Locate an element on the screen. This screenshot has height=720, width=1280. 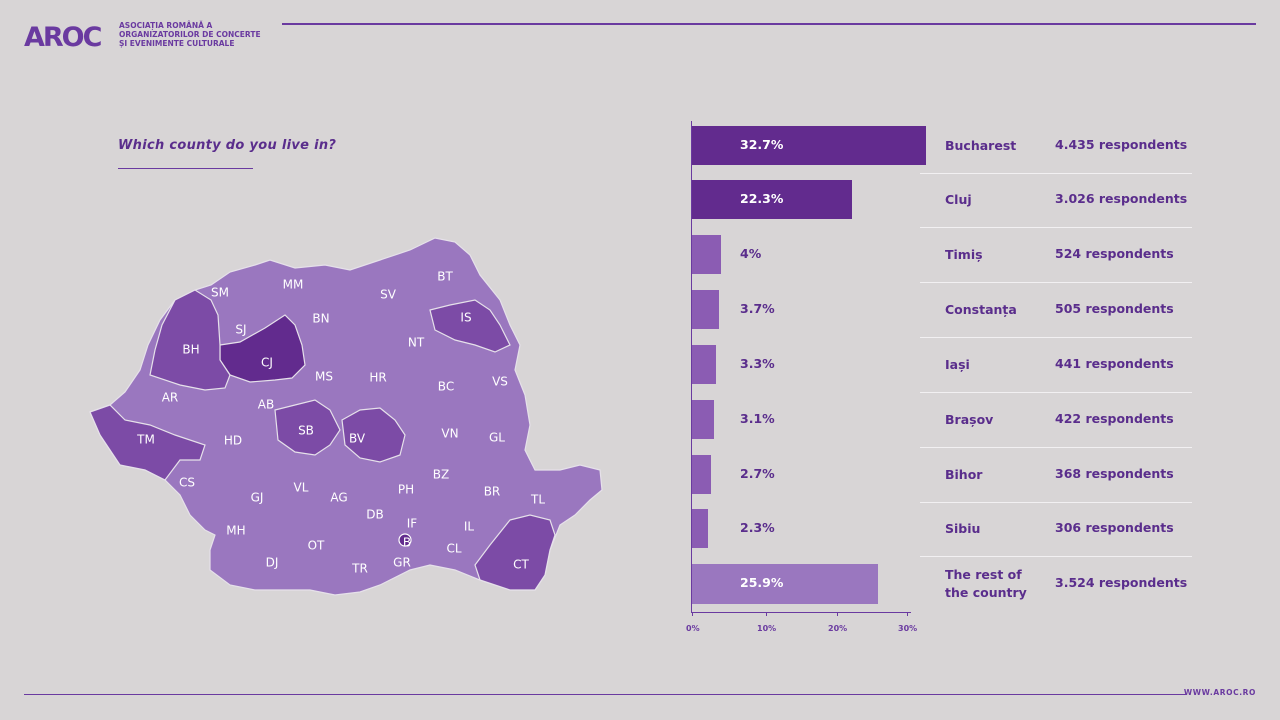
category-label: Bucharest is located at coordinates (981, 145).